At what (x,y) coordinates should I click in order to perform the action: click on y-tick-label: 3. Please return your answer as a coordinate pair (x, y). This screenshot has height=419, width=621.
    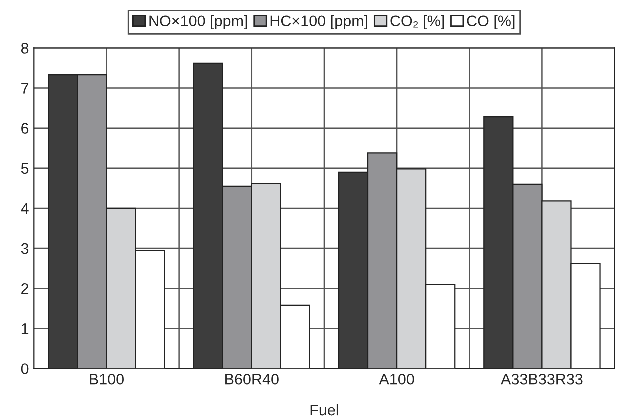
    Looking at the image, I should click on (25, 248).